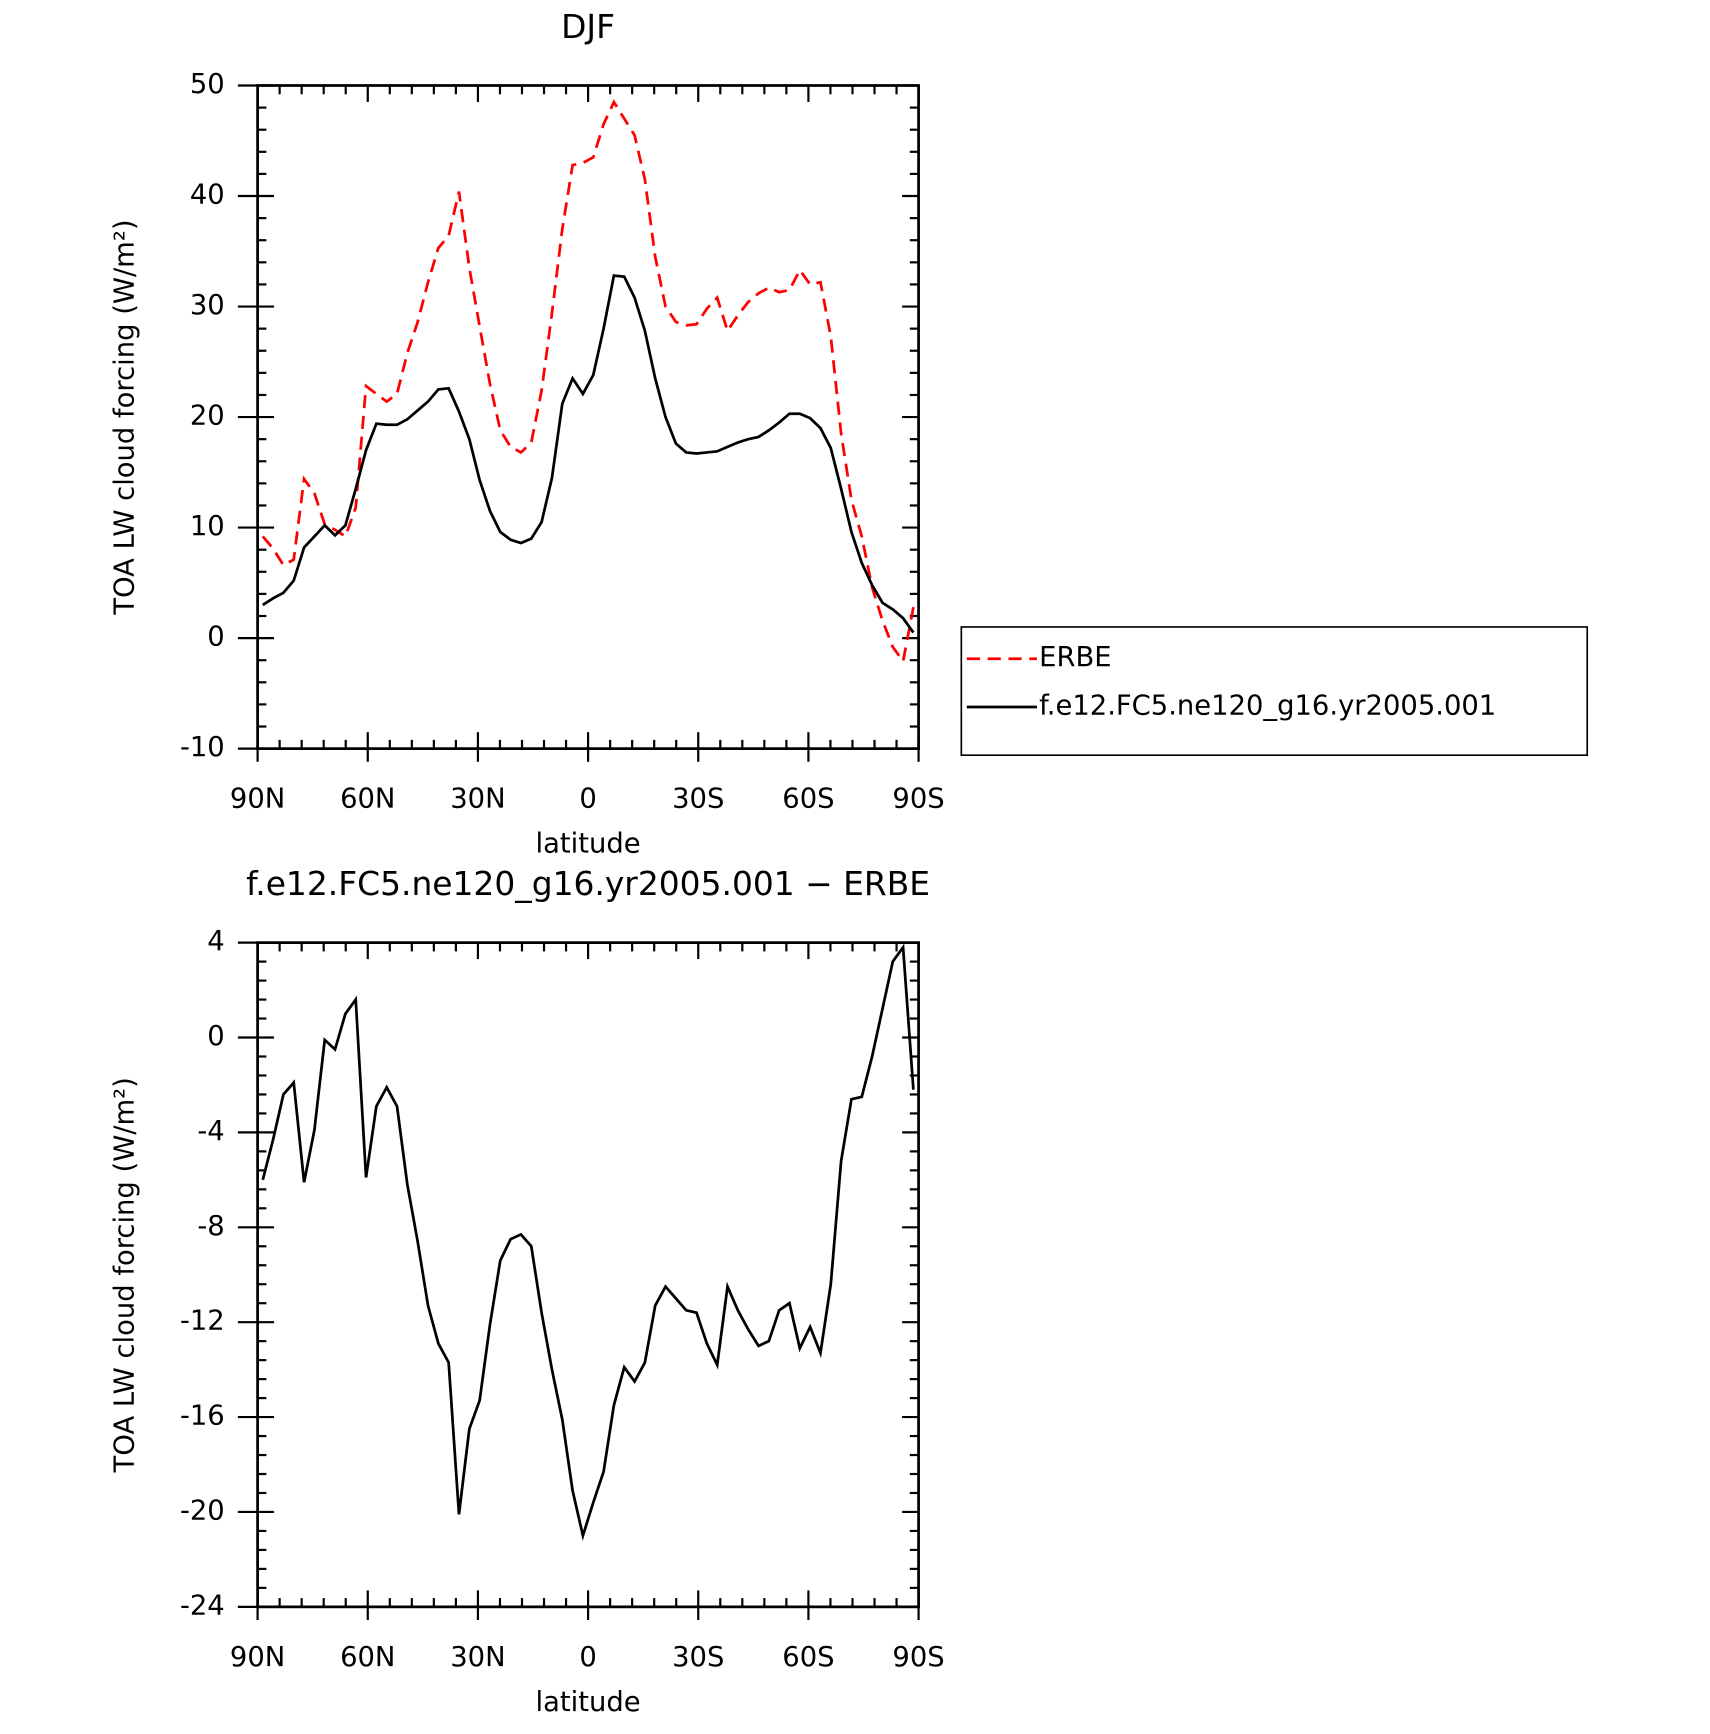  What do you see at coordinates (588, 26) in the screenshot?
I see `chart-title: DJF` at bounding box center [588, 26].